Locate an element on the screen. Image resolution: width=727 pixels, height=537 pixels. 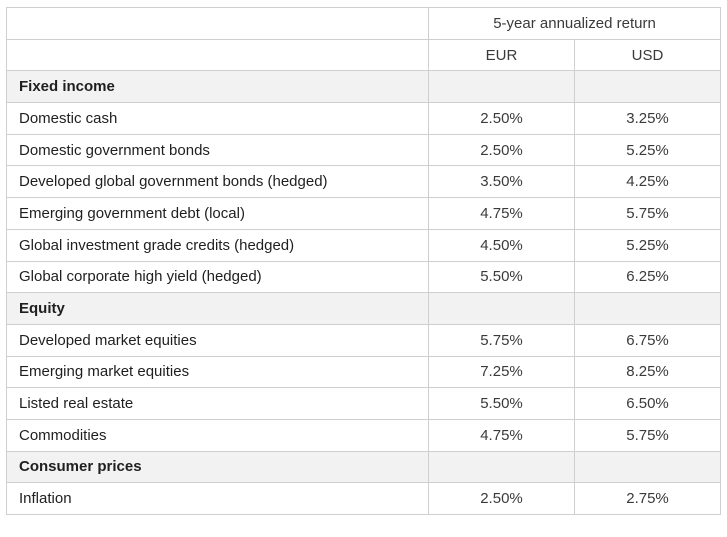
row-label: Global investment grade credits (hedged) is located at coordinates (217, 245).